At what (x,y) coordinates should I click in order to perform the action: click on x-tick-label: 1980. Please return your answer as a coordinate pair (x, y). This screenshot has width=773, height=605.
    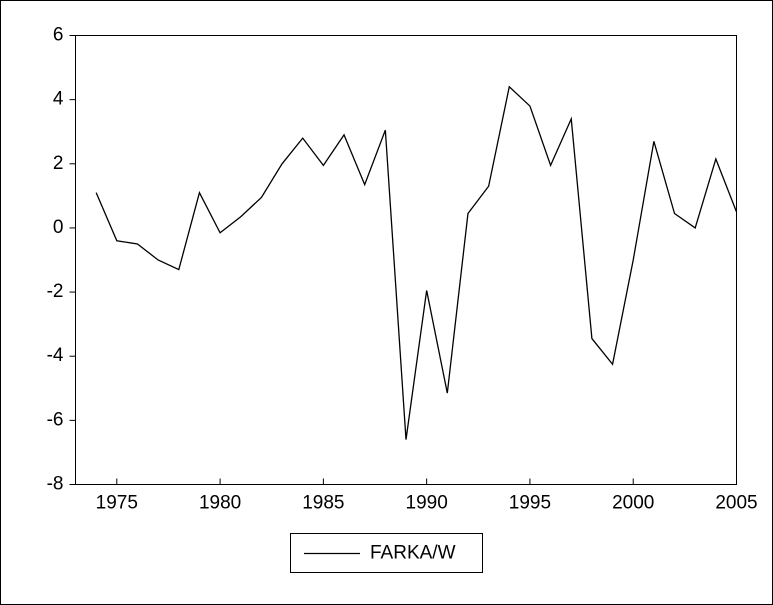
    Looking at the image, I should click on (220, 503).